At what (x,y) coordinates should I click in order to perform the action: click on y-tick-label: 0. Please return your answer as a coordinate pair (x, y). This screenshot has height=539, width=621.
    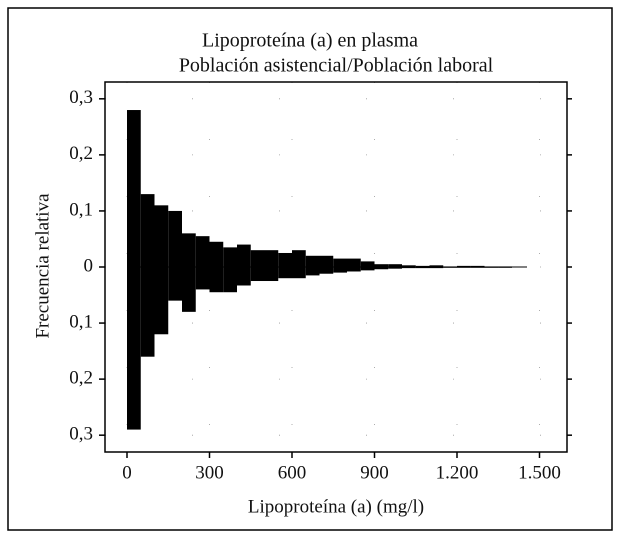
    Looking at the image, I should click on (89, 265).